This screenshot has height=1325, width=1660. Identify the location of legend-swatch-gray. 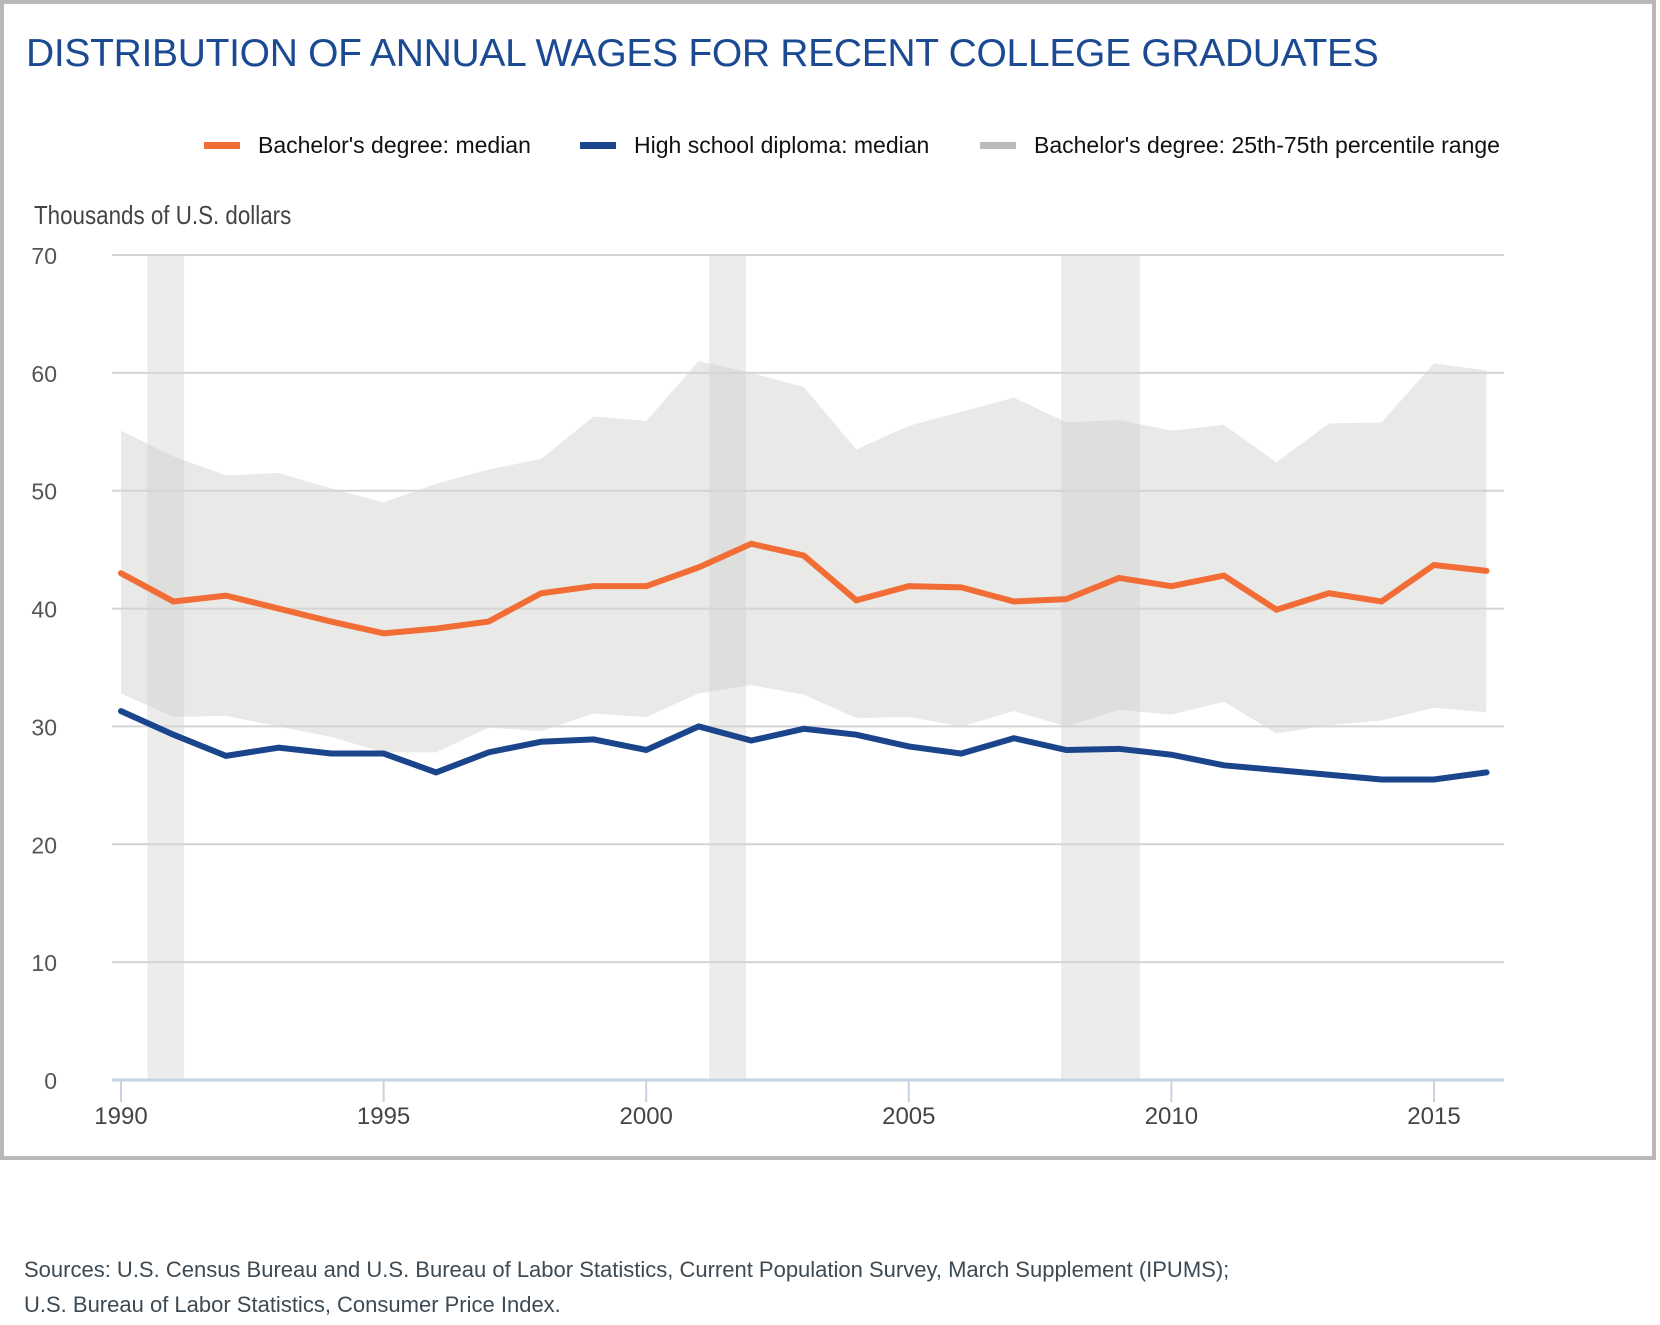
(998, 145).